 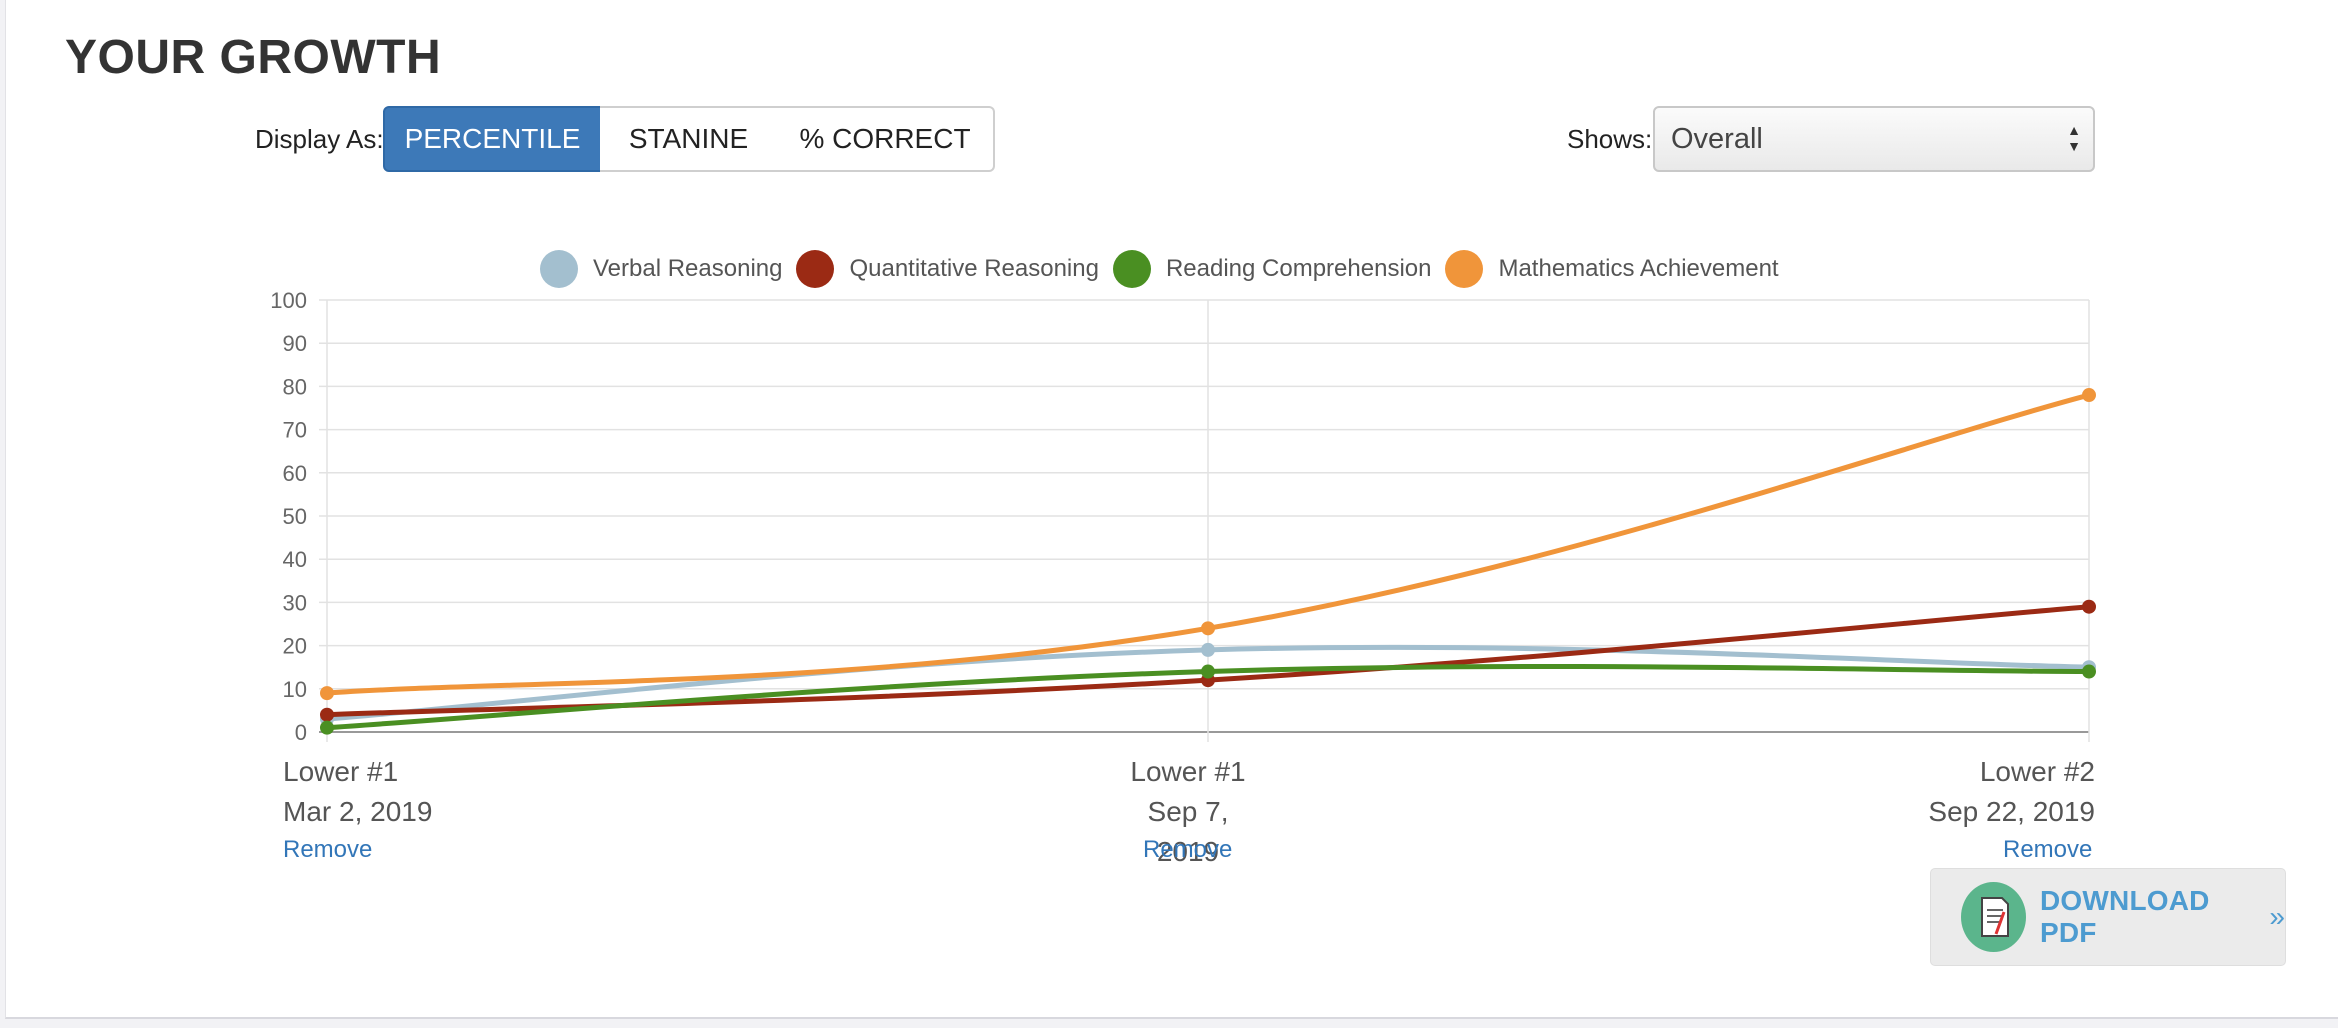 I want to click on x-label-0: Lower #1 Mar 2, 2019, so click(x=357, y=792).